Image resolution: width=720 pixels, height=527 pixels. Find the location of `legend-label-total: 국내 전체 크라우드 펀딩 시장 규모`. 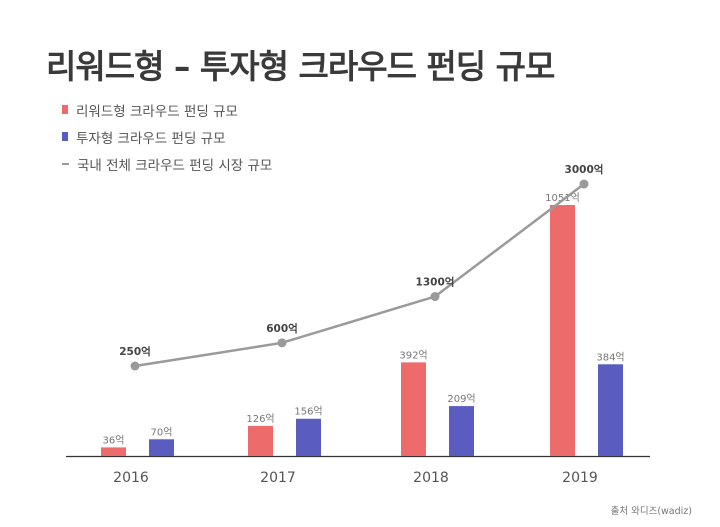

legend-label-total: 국내 전체 크라우드 펀딩 시장 규모 is located at coordinates (175, 165).